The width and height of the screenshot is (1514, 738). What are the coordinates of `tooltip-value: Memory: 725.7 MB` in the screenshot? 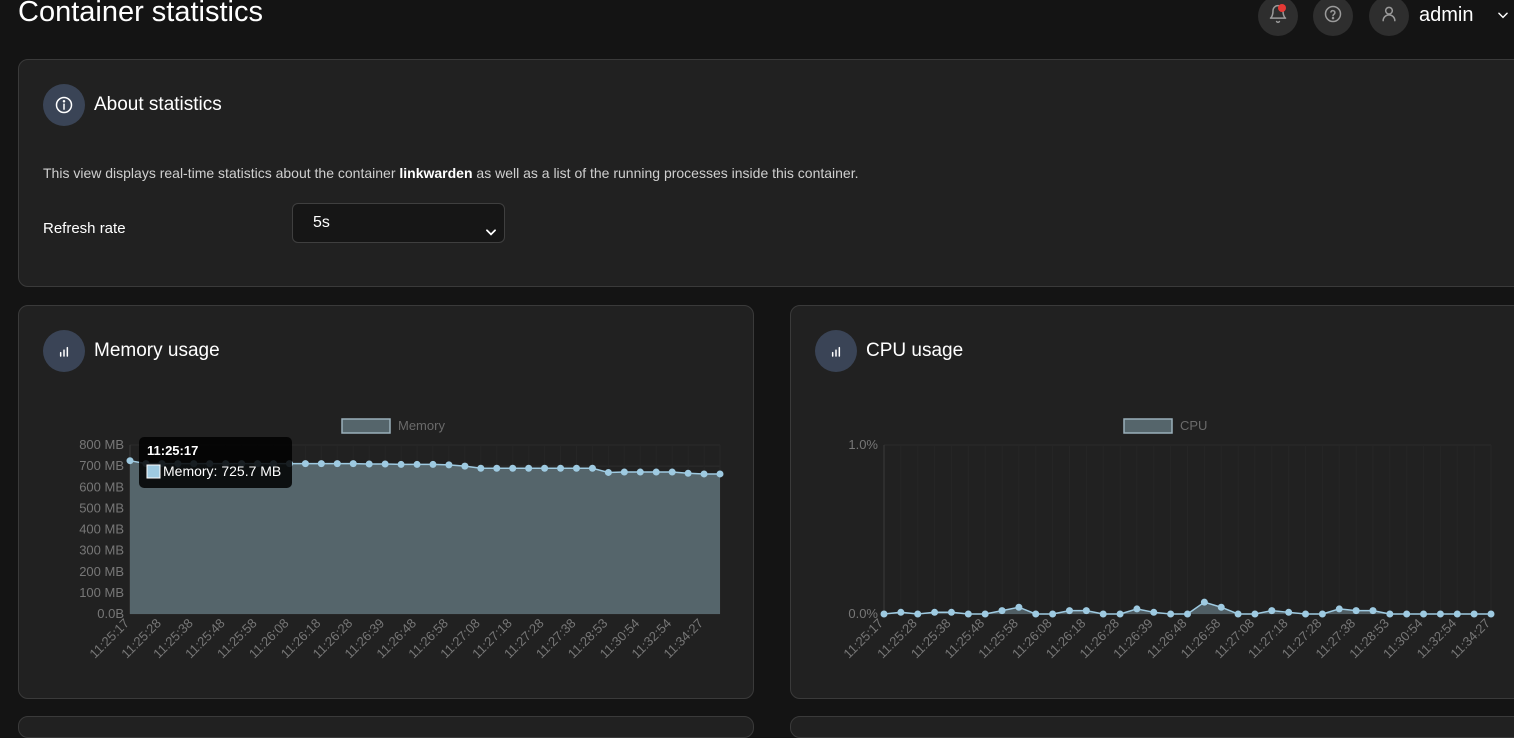 It's located at (222, 471).